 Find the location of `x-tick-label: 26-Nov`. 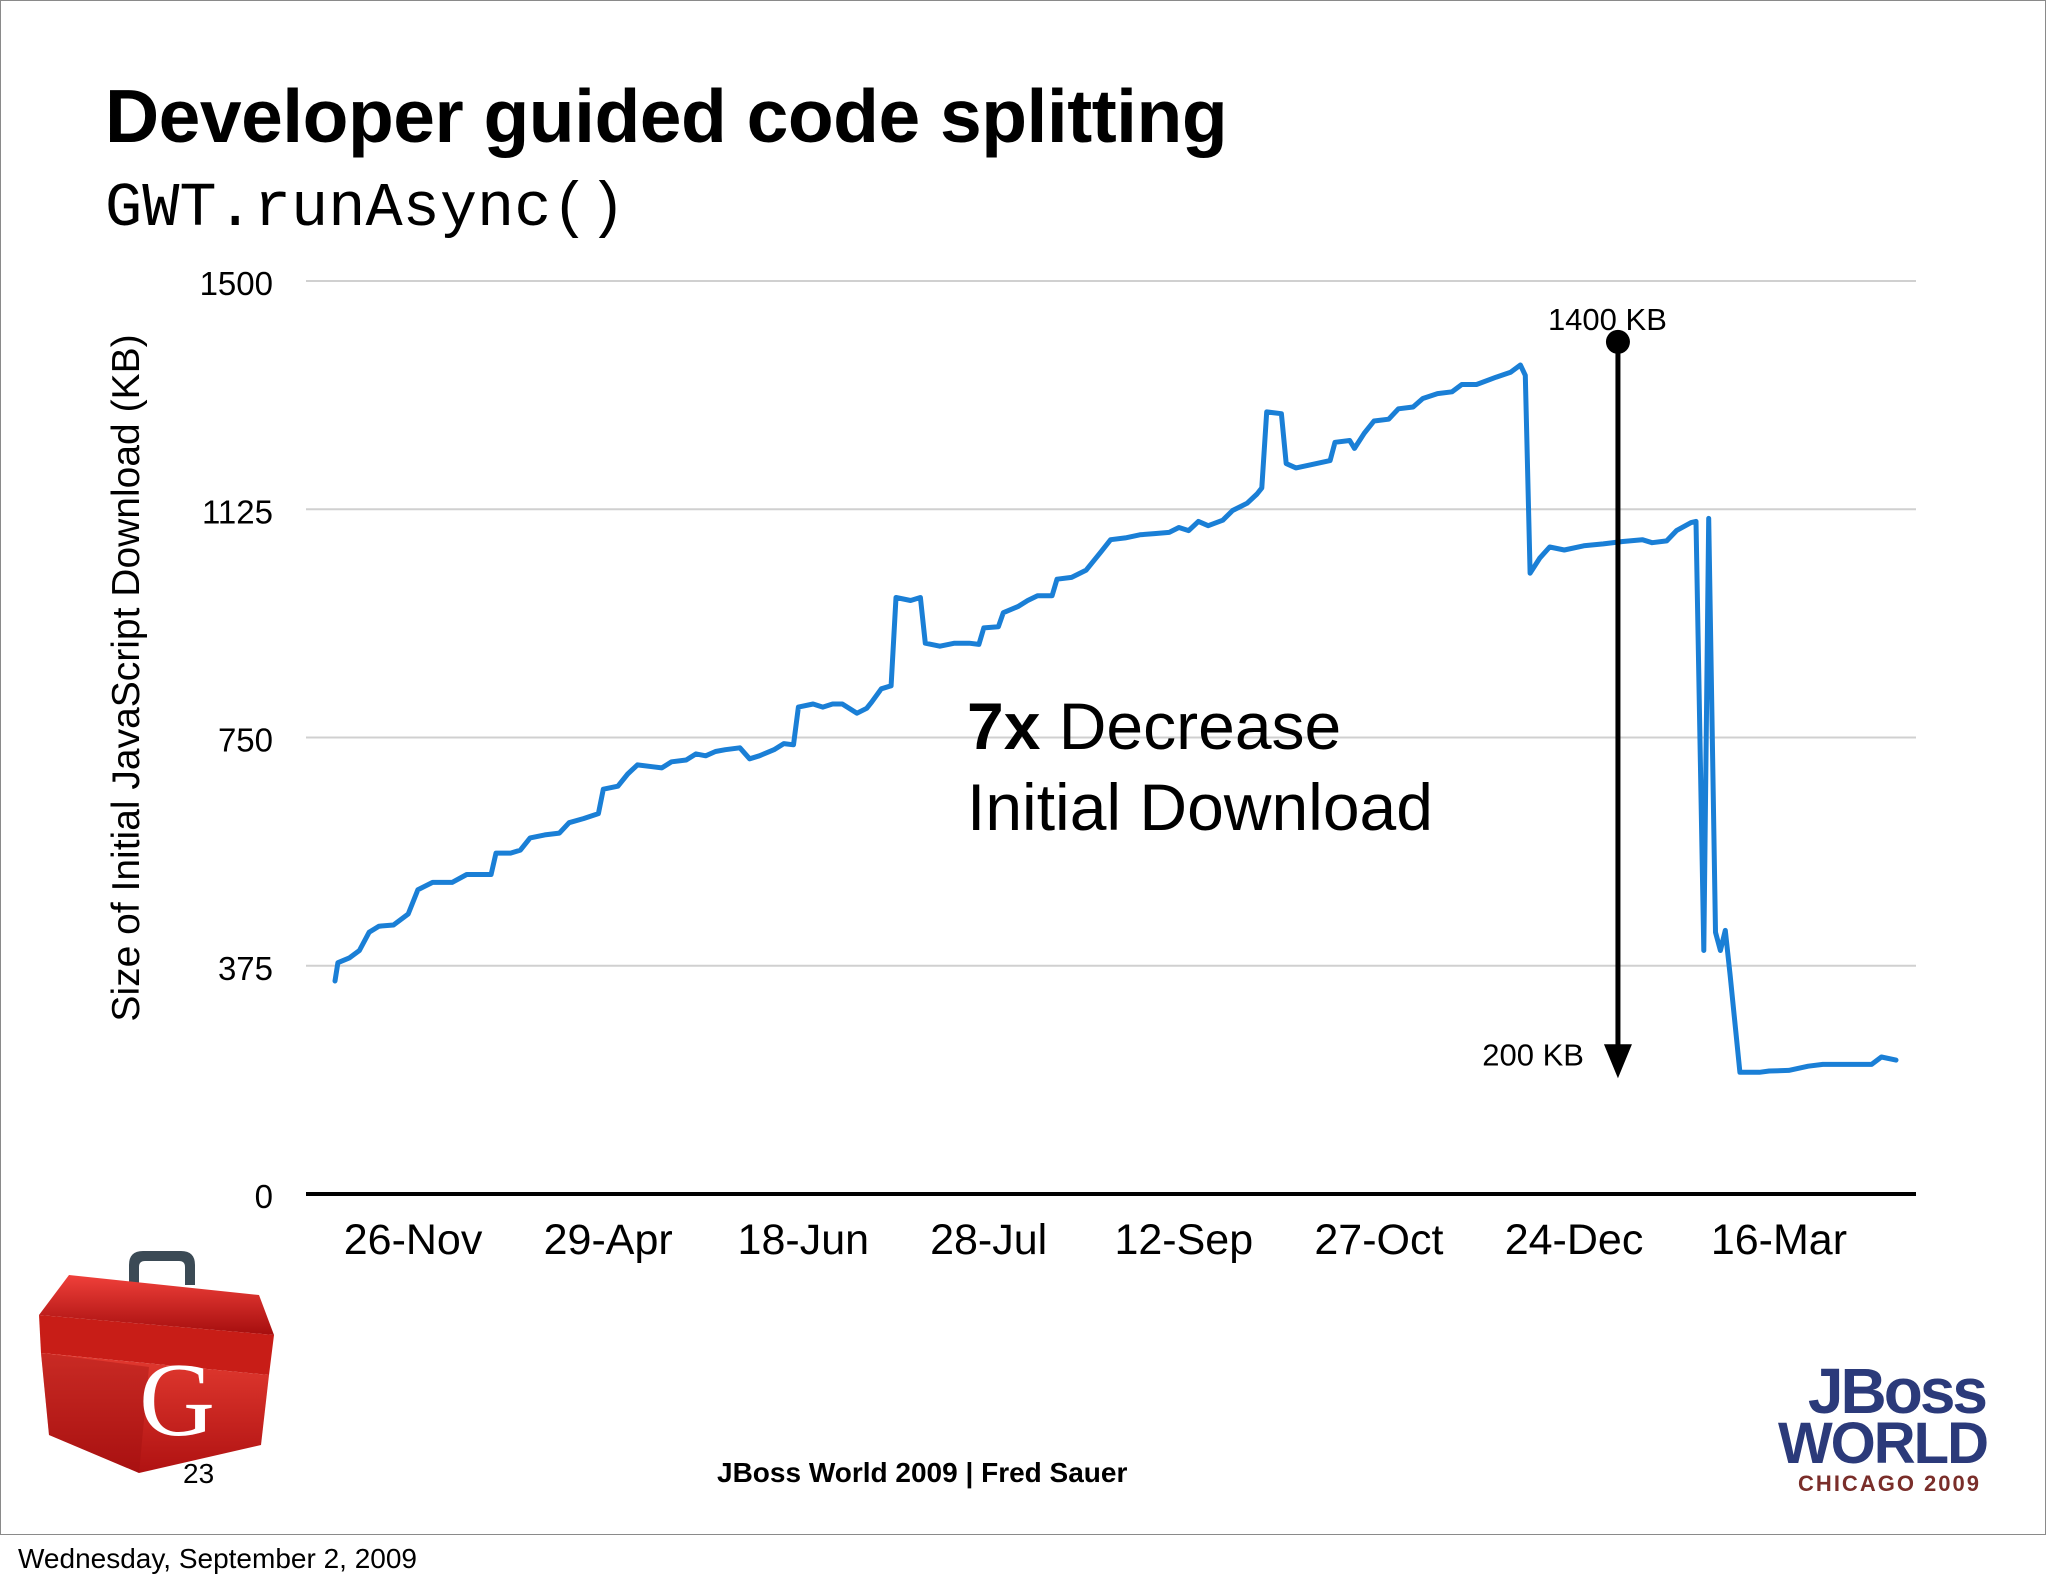

x-tick-label: 26-Nov is located at coordinates (413, 1240).